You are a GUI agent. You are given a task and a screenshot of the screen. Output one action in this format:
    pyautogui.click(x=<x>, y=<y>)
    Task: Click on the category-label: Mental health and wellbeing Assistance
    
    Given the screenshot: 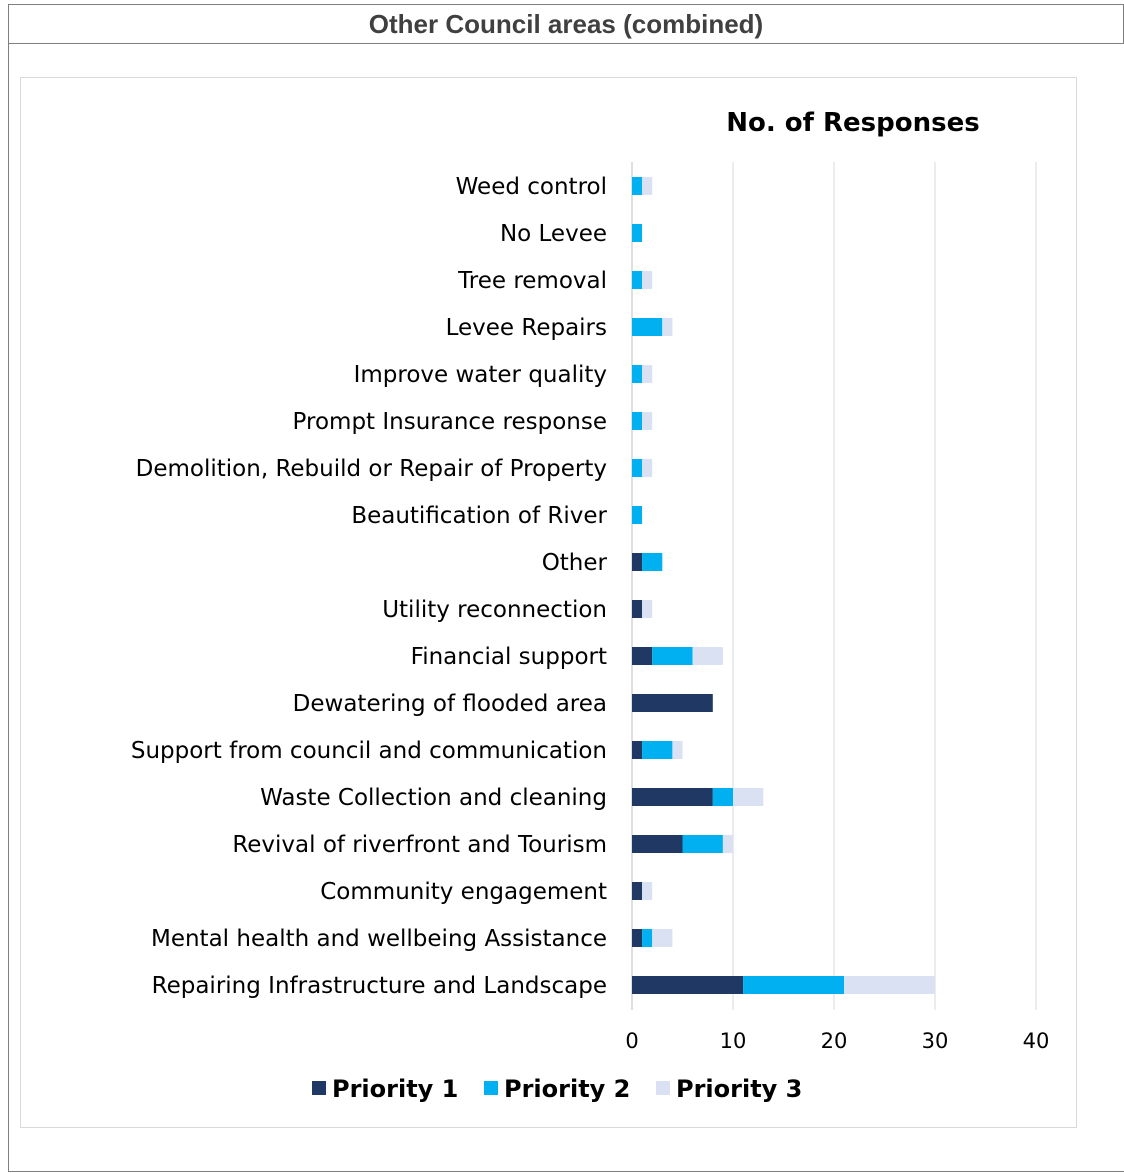 What is the action you would take?
    pyautogui.click(x=379, y=939)
    